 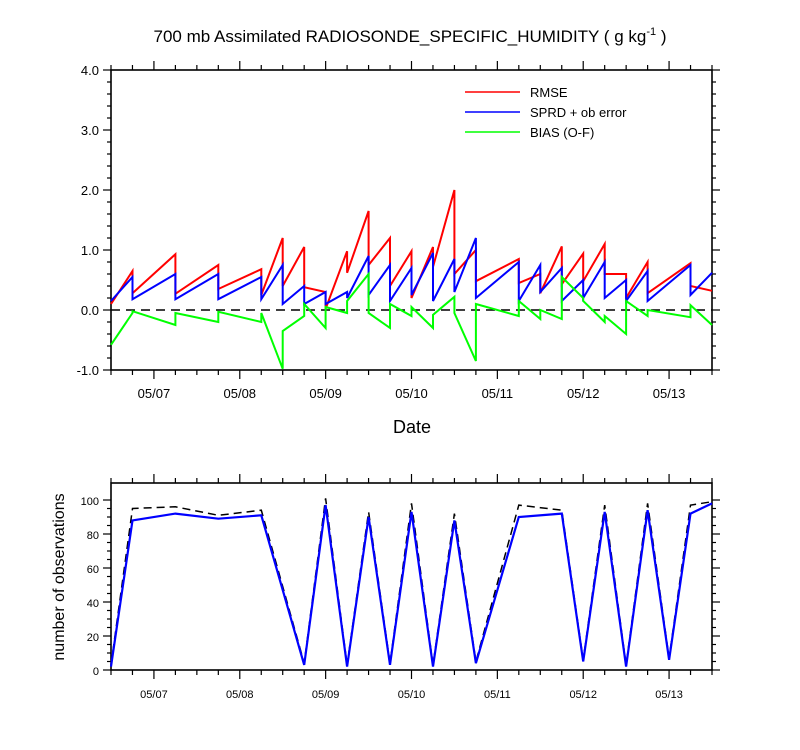 I want to click on y-tick-label: -1.0, so click(x=88, y=370).